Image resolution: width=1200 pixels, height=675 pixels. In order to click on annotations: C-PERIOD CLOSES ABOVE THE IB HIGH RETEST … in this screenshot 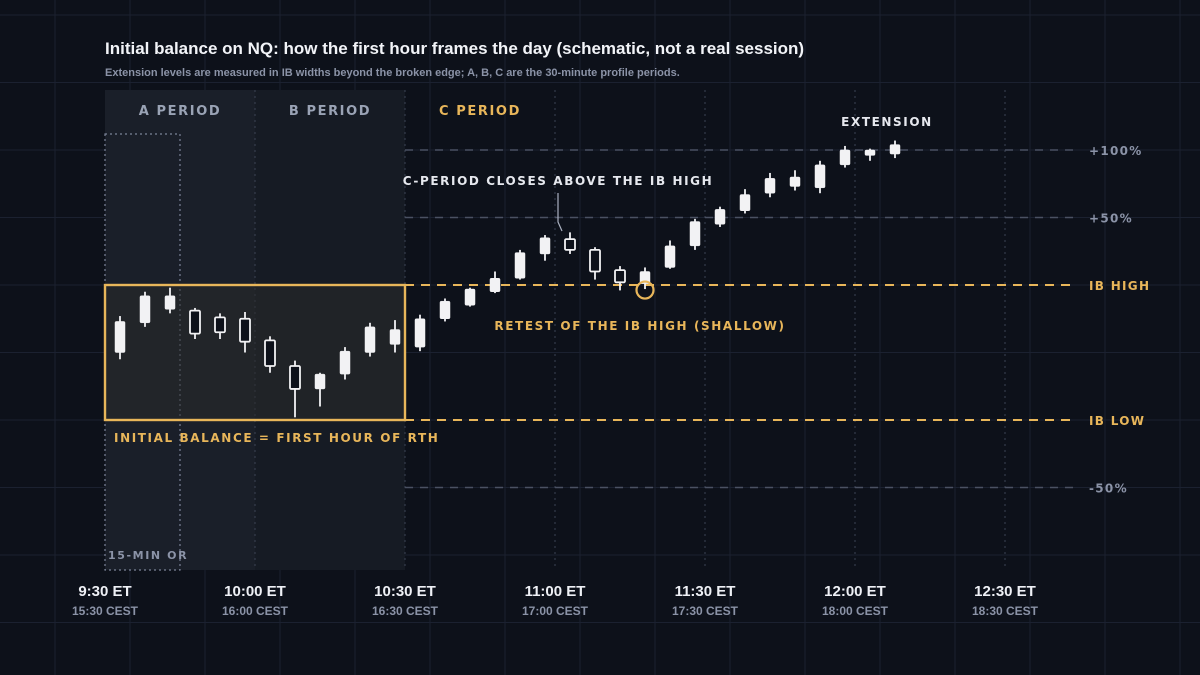, I will do `click(668, 224)`.